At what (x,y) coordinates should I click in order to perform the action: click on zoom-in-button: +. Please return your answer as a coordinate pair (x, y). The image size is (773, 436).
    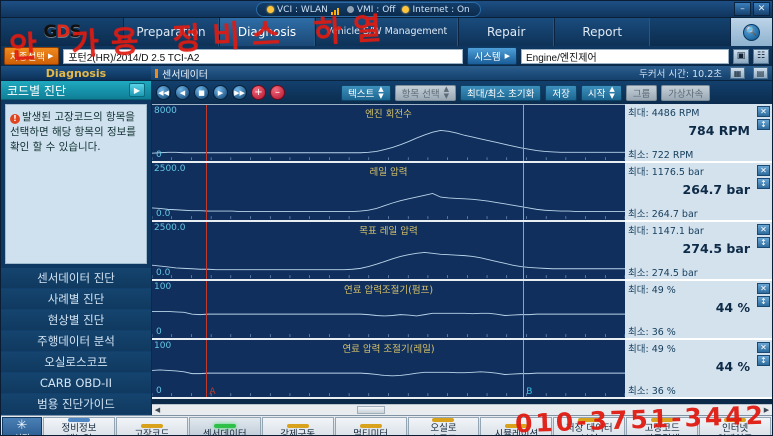
    Looking at the image, I should click on (258, 92).